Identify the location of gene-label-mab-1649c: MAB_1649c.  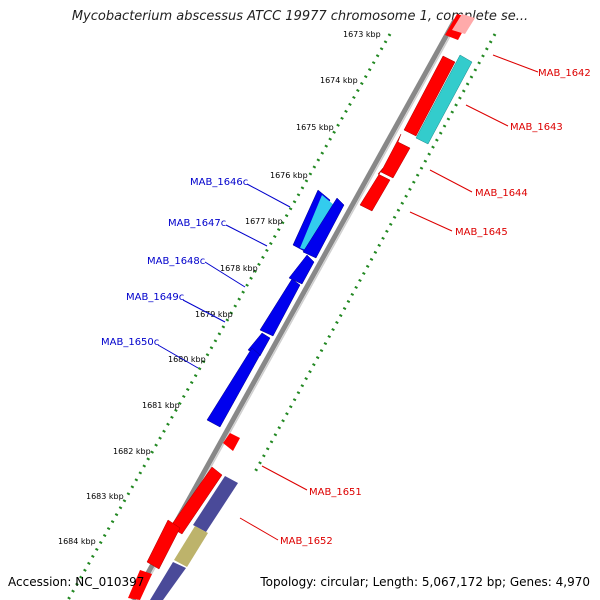
(155, 297).